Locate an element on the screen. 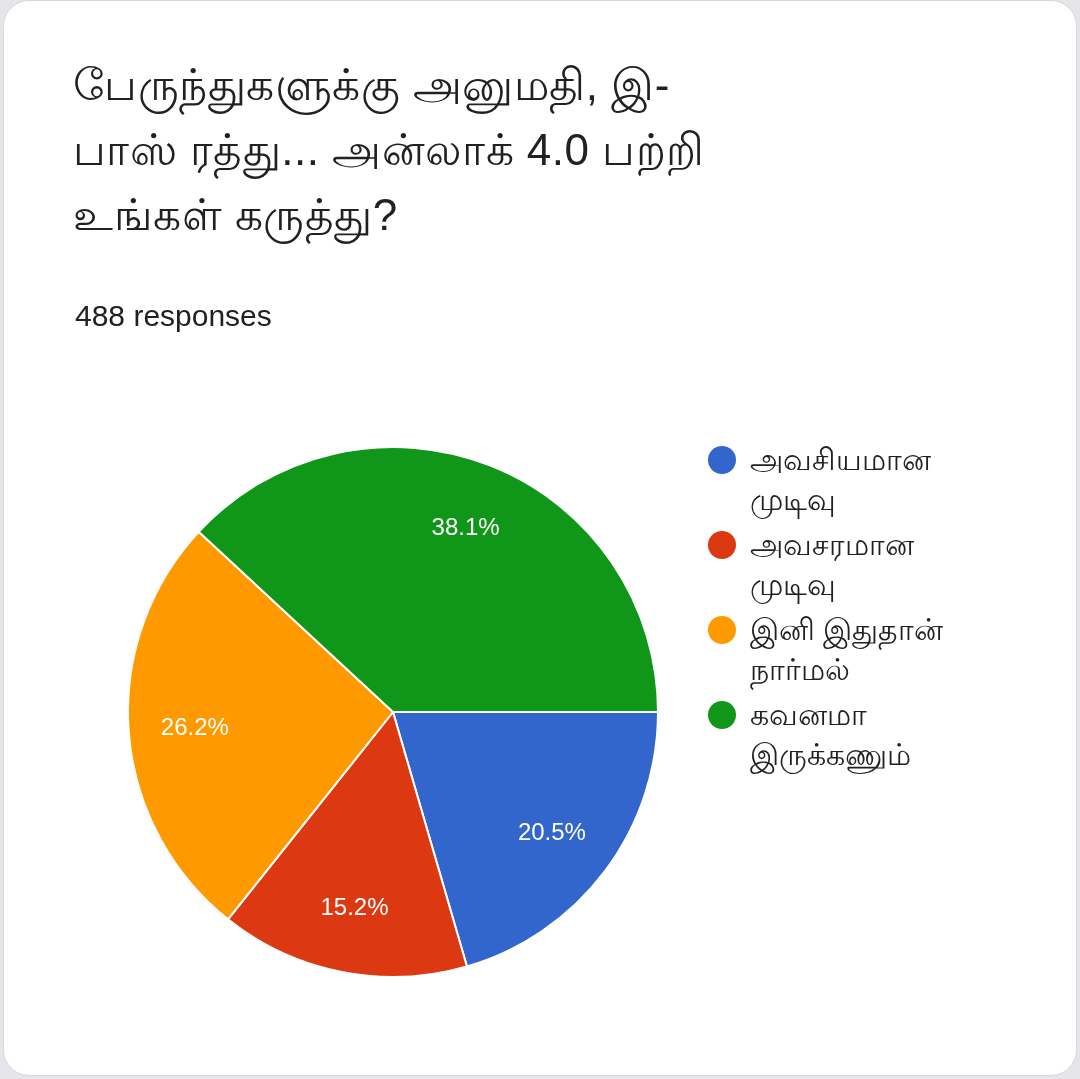 The height and width of the screenshot is (1079, 1080). data-label: 26.2% is located at coordinates (194, 727).